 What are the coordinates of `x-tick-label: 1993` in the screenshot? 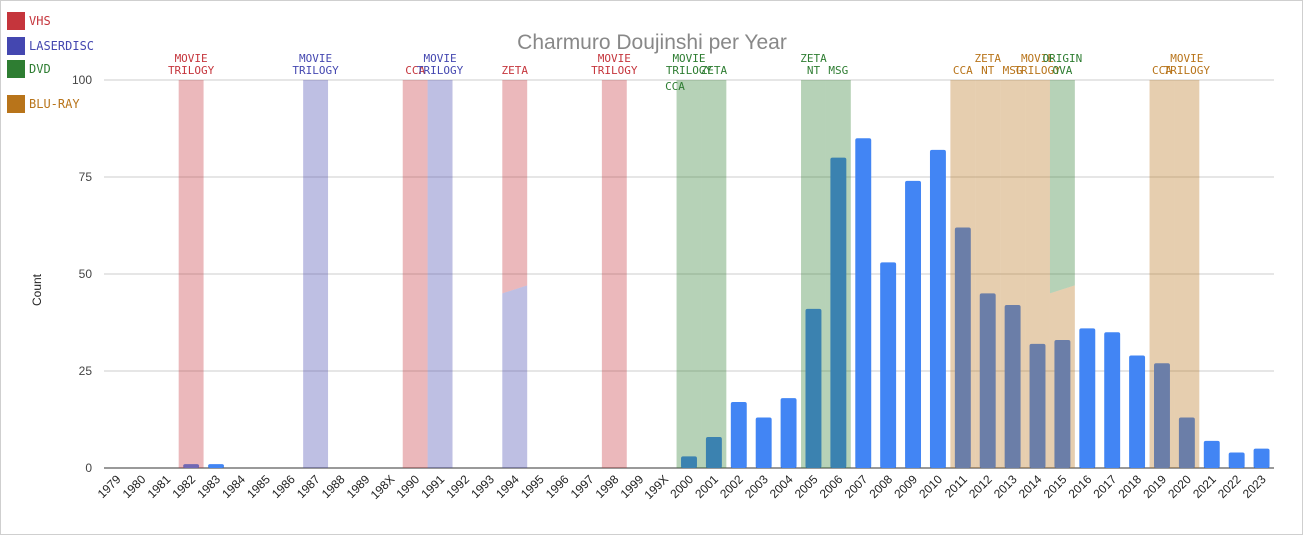 It's located at (482, 486).